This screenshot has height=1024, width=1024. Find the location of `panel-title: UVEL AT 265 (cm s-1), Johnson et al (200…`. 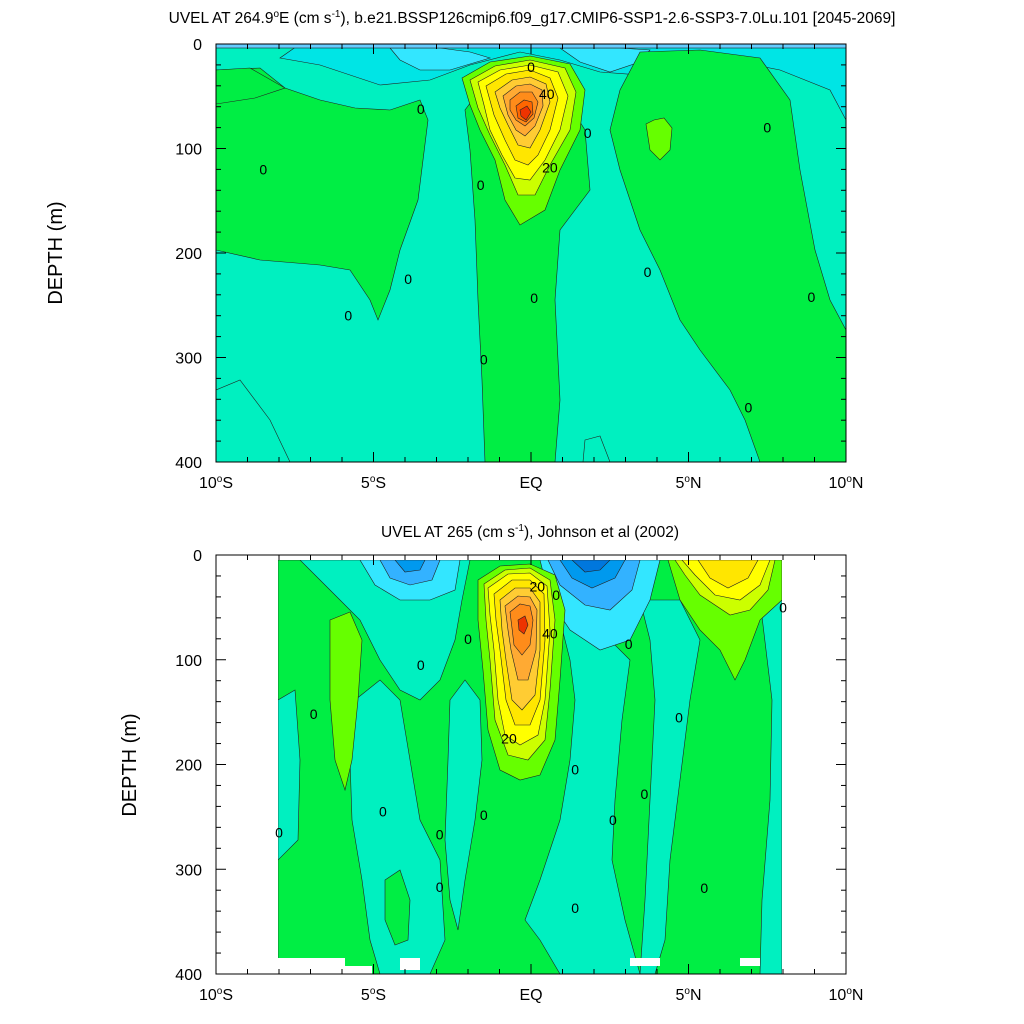

panel-title: UVEL AT 265 (cm s-1), Johnson et al (200… is located at coordinates (530, 532).